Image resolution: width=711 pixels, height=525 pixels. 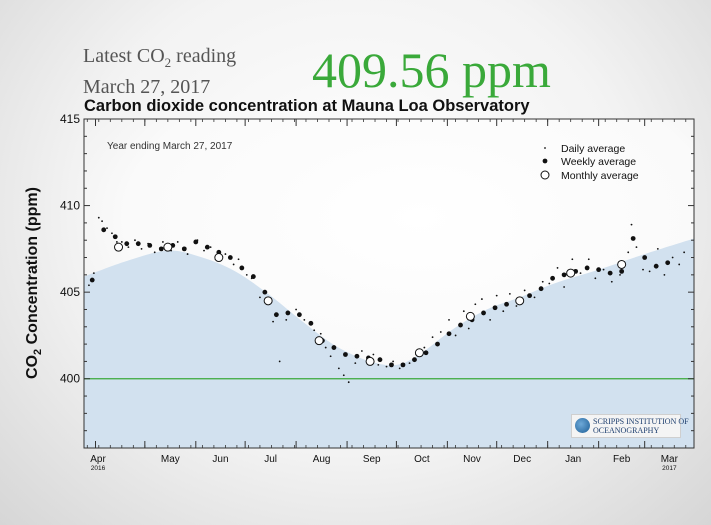 What do you see at coordinates (70, 379) in the screenshot?
I see `y-tick-label: 400` at bounding box center [70, 379].